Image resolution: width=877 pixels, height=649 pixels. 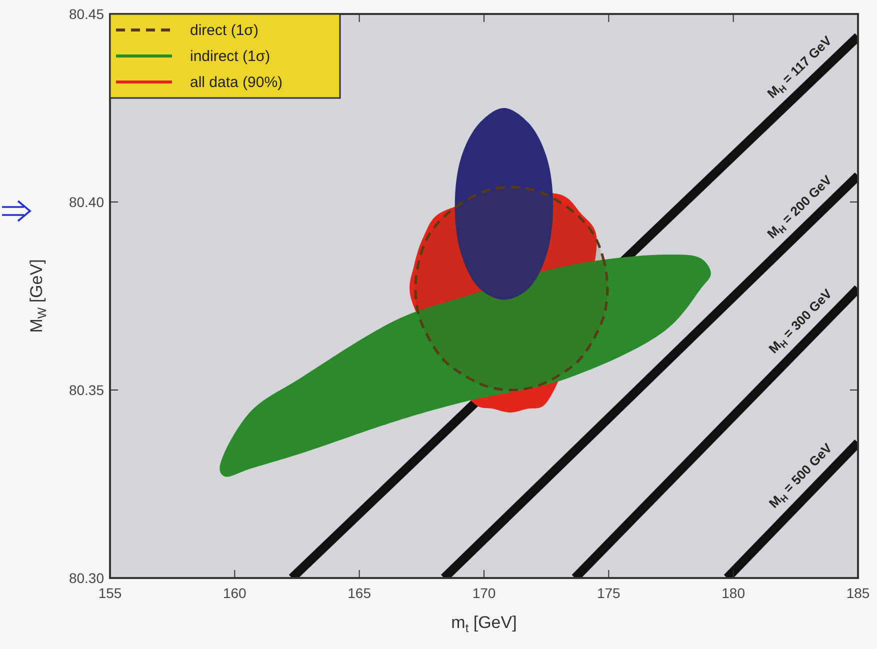 What do you see at coordinates (484, 624) in the screenshot?
I see `x-axis-title: m$_{t}$ [GeV]` at bounding box center [484, 624].